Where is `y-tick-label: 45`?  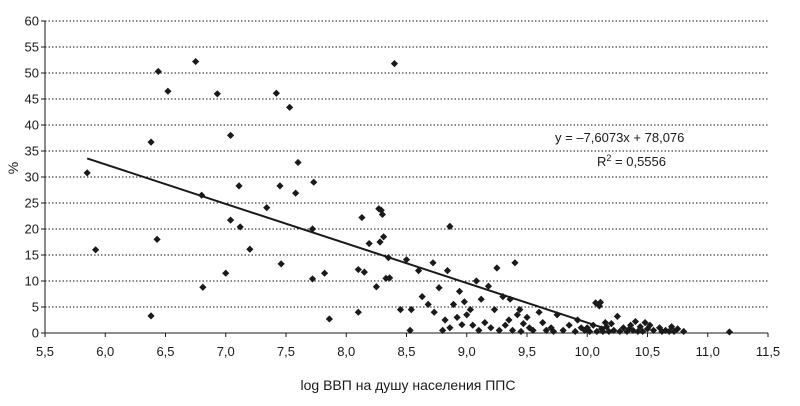
y-tick-label: 45 is located at coordinates (32, 99).